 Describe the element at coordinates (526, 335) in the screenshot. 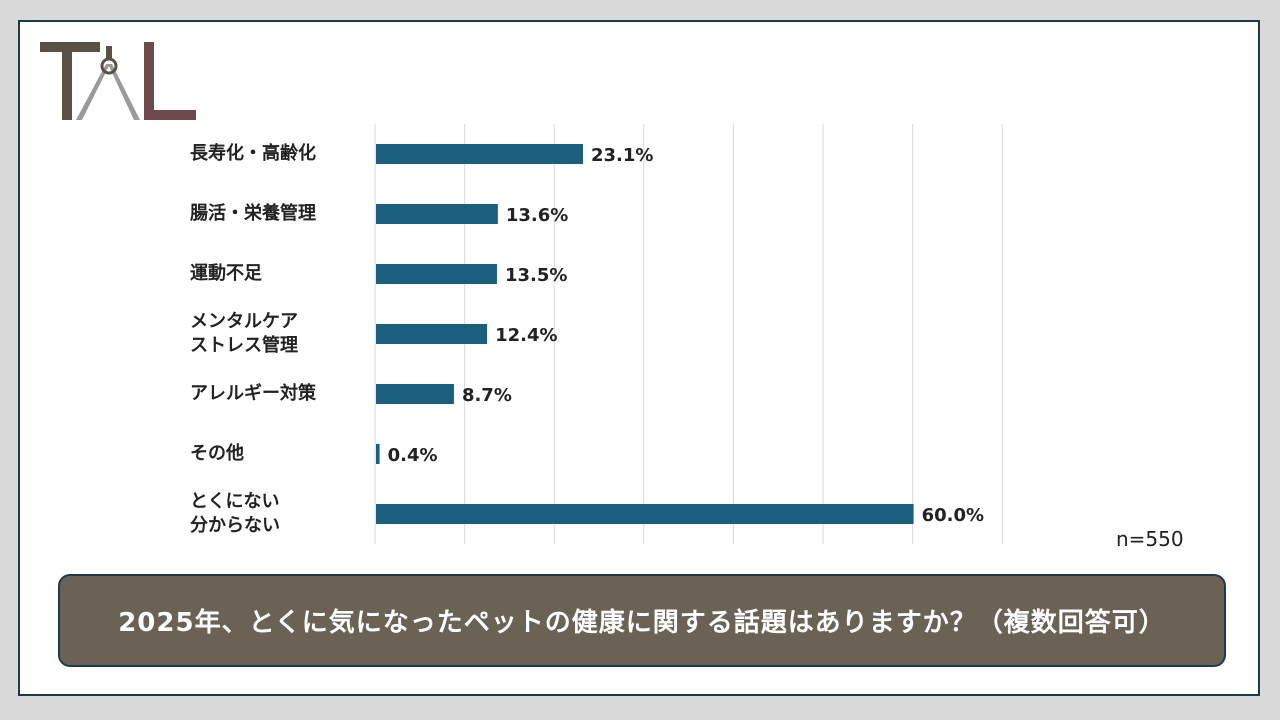

I see `value-label: 12.4%` at that location.